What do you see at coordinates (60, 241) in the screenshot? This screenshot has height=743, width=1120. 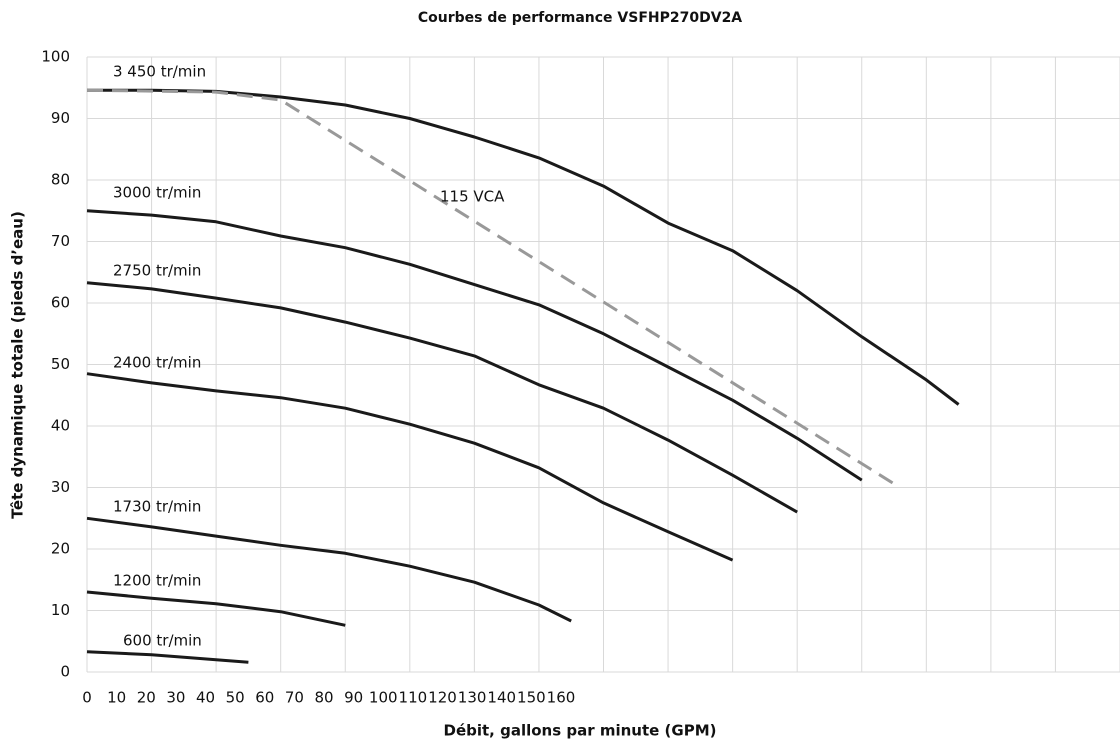 I see `y-tick-label: 70` at bounding box center [60, 241].